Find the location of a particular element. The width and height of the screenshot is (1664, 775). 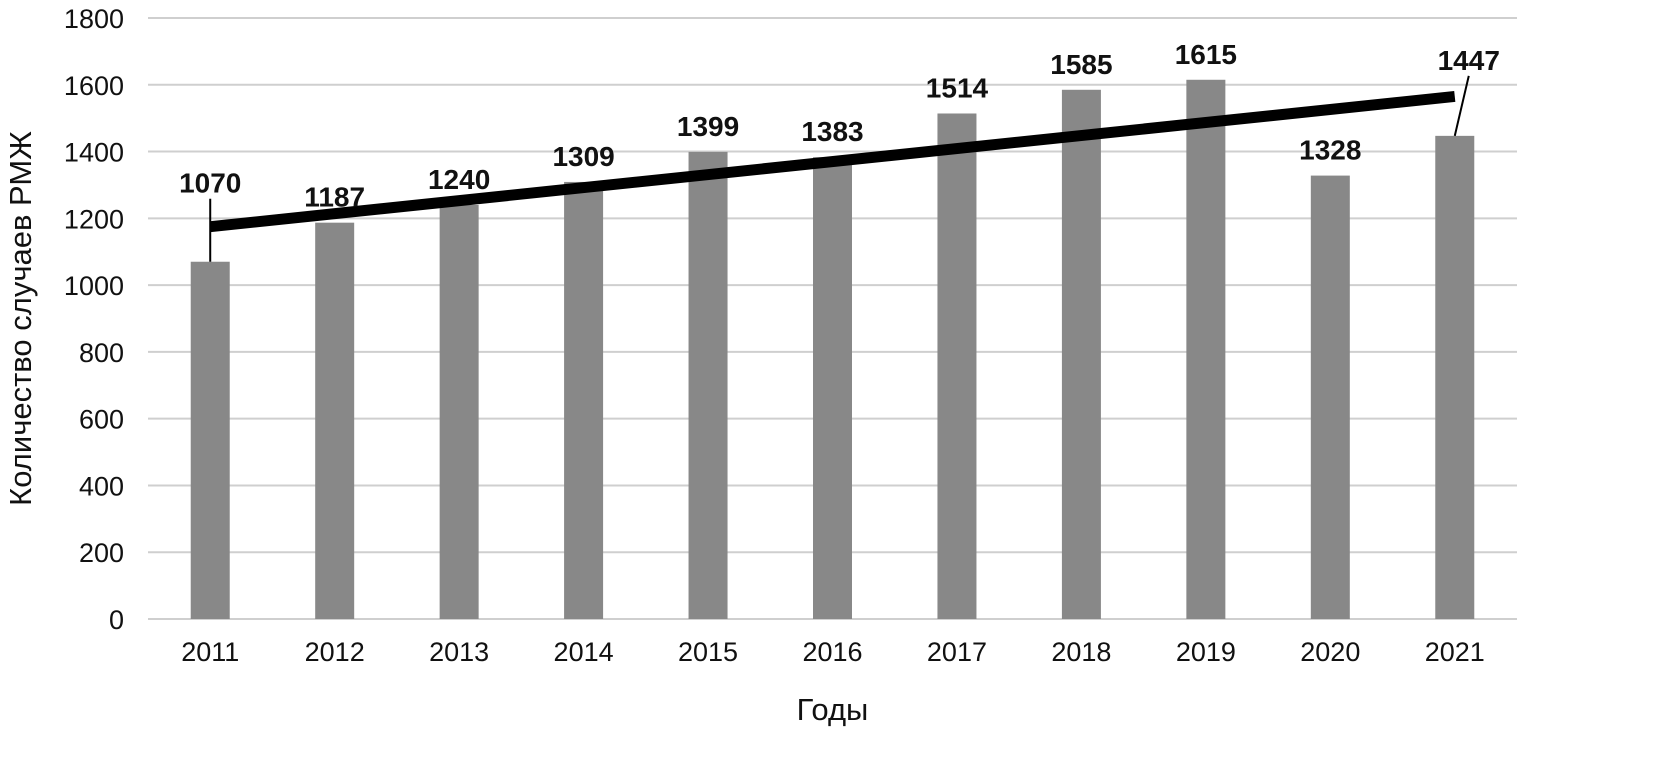

y-tick-label: 600 is located at coordinates (101, 420).